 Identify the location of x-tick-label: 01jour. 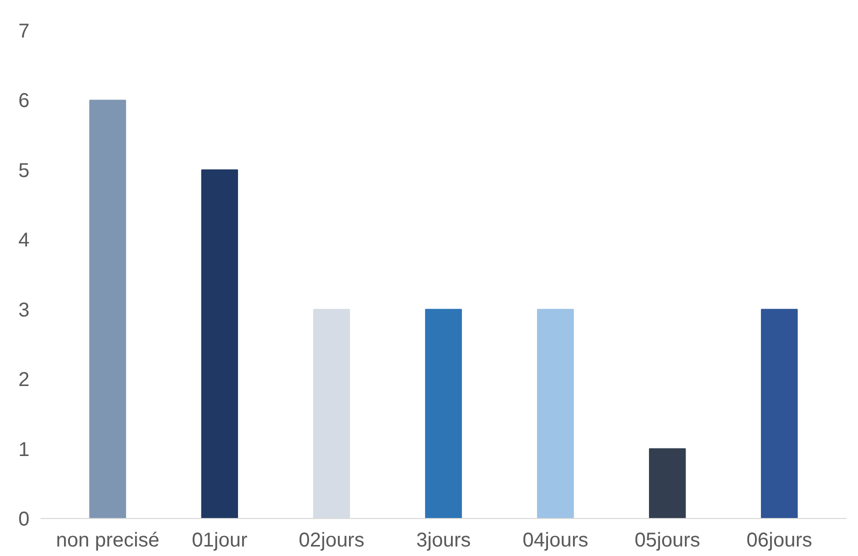
(220, 541).